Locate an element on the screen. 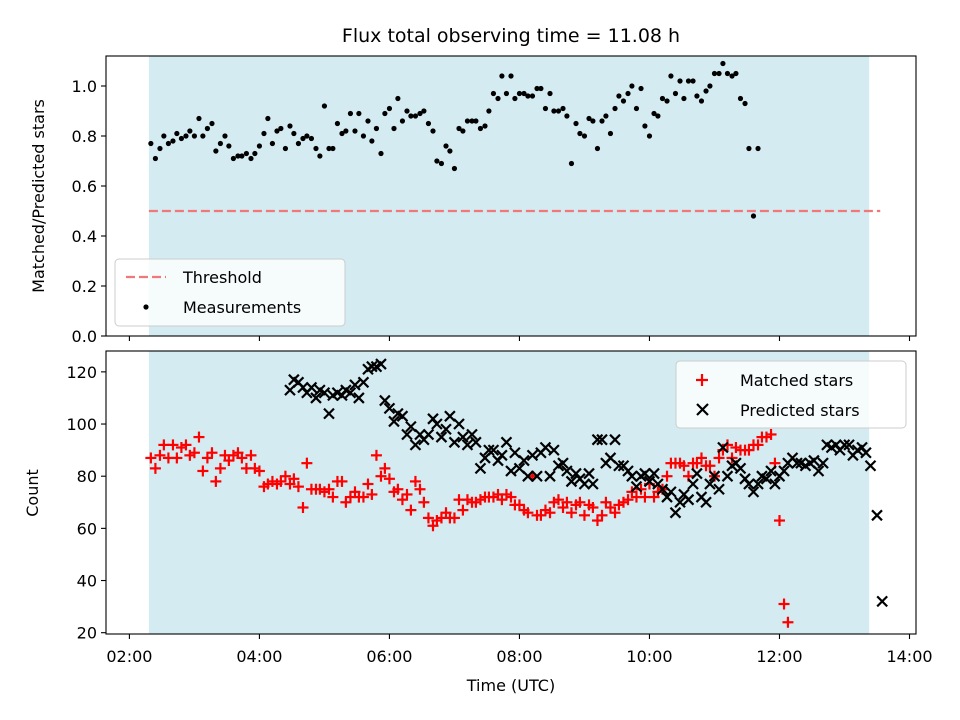 The height and width of the screenshot is (720, 960). y-axis-label-ratio: Matched/Predicted stars is located at coordinates (38, 196).